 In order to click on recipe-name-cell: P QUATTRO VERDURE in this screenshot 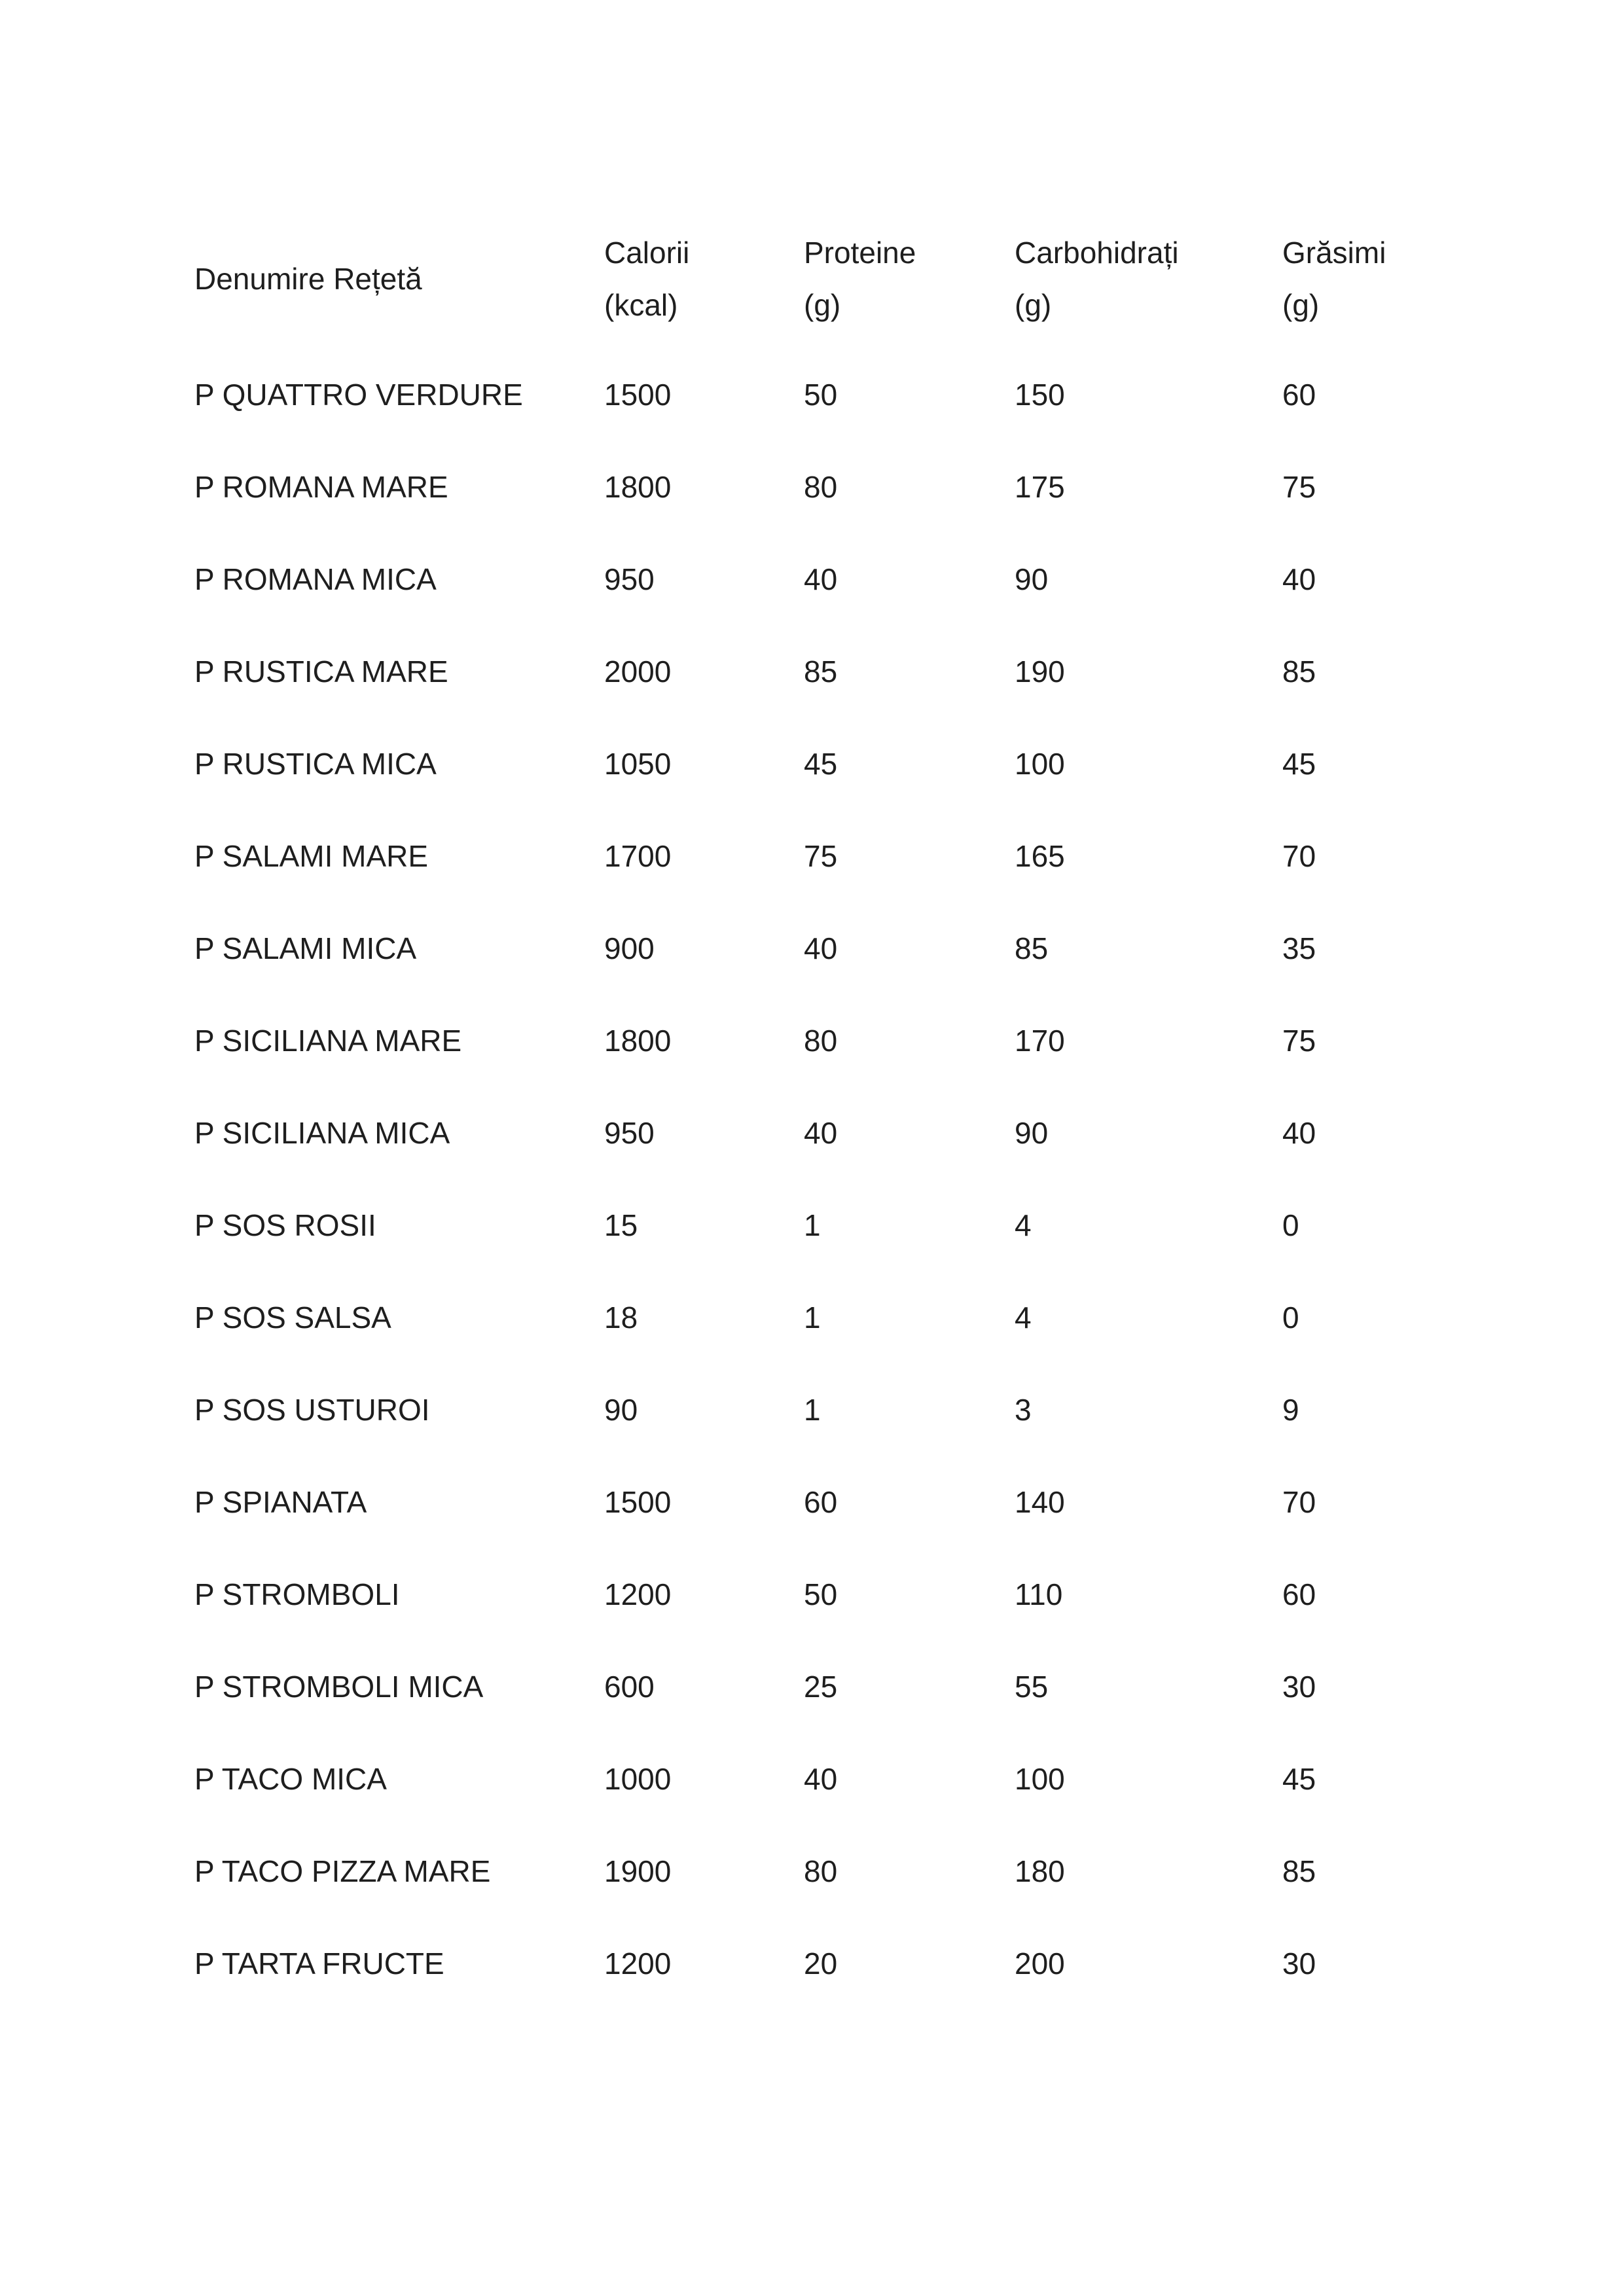, I will do `click(358, 395)`.